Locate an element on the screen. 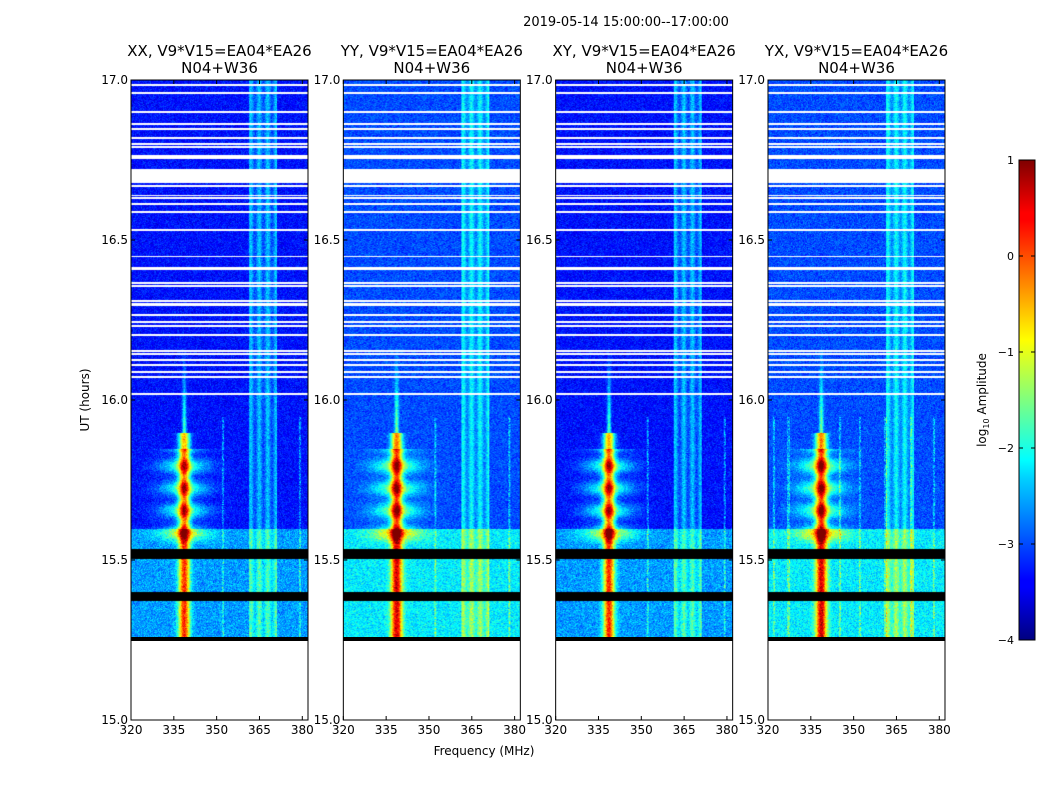  colorbar: 1 0 −1 −2 −3 −4 log10 Amplitude is located at coordinates (1005, 400).